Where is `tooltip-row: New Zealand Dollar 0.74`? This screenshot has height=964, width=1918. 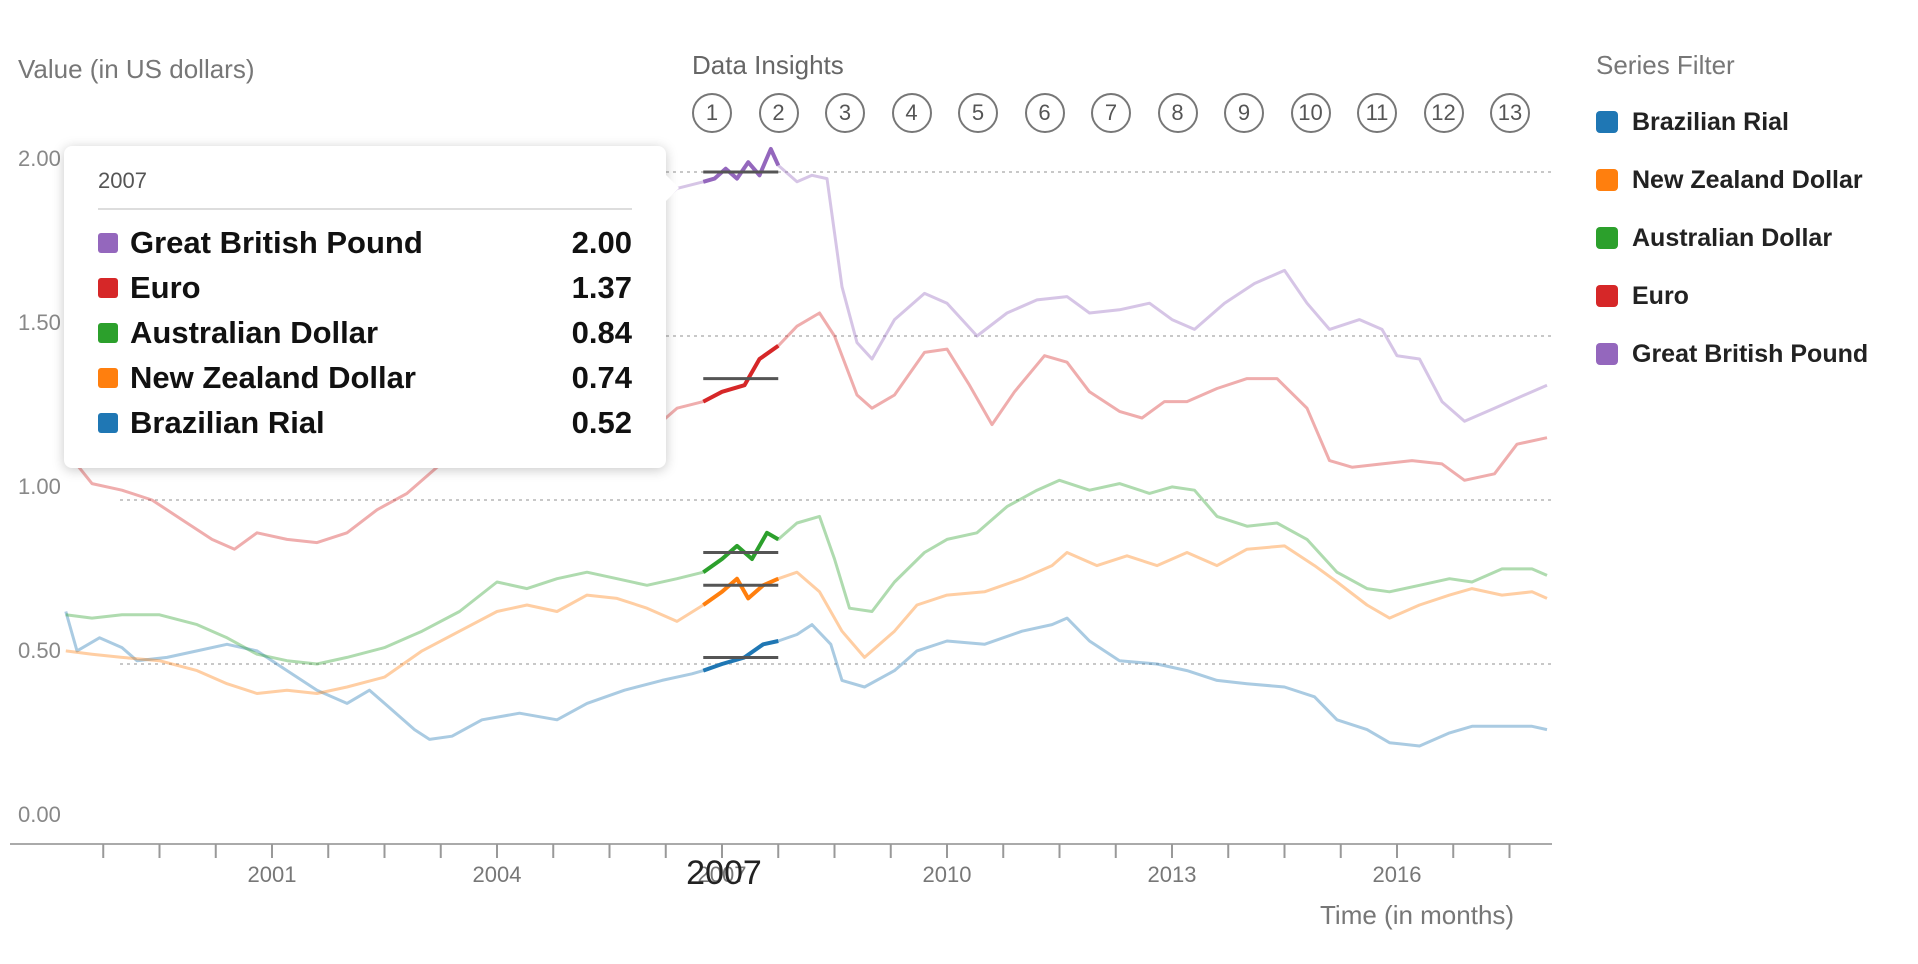
tooltip-row: New Zealand Dollar 0.74 is located at coordinates (365, 377).